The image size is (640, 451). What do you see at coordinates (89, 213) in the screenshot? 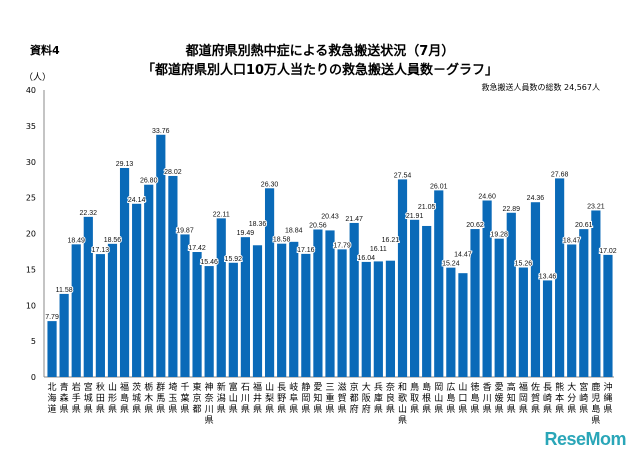
I see `data-label: 22.32` at bounding box center [89, 213].